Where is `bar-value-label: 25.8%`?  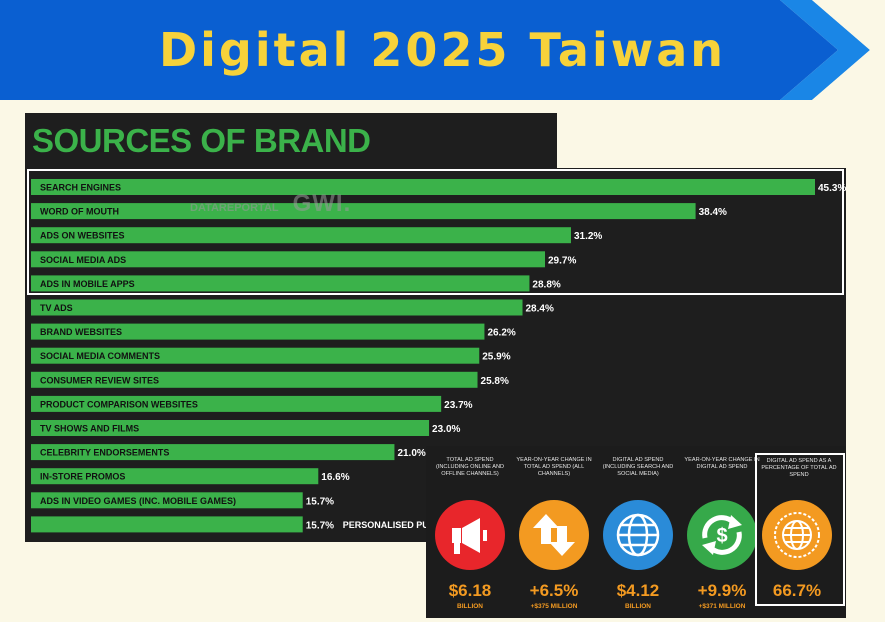
bar-value-label: 25.8% is located at coordinates (495, 381).